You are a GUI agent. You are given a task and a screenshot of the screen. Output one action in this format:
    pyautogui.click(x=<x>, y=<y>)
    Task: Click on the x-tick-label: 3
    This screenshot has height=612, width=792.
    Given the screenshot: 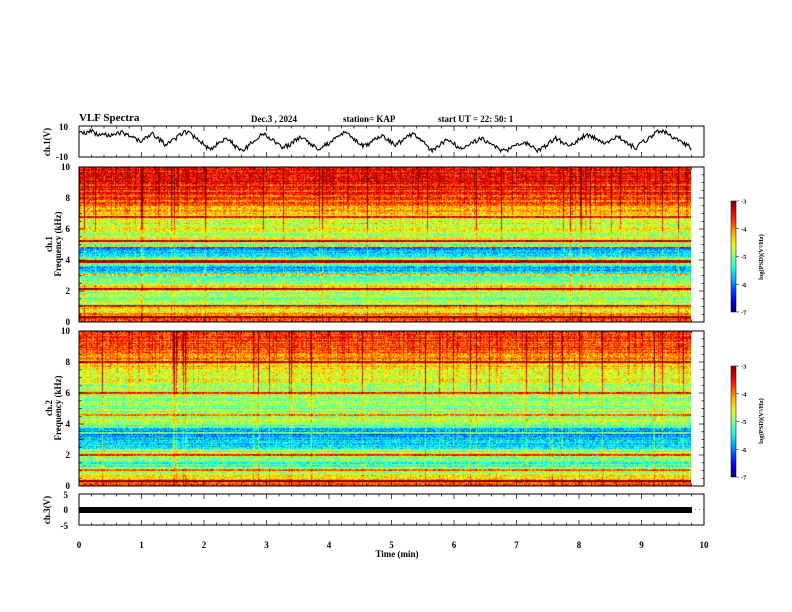 What is the action you would take?
    pyautogui.click(x=266, y=545)
    